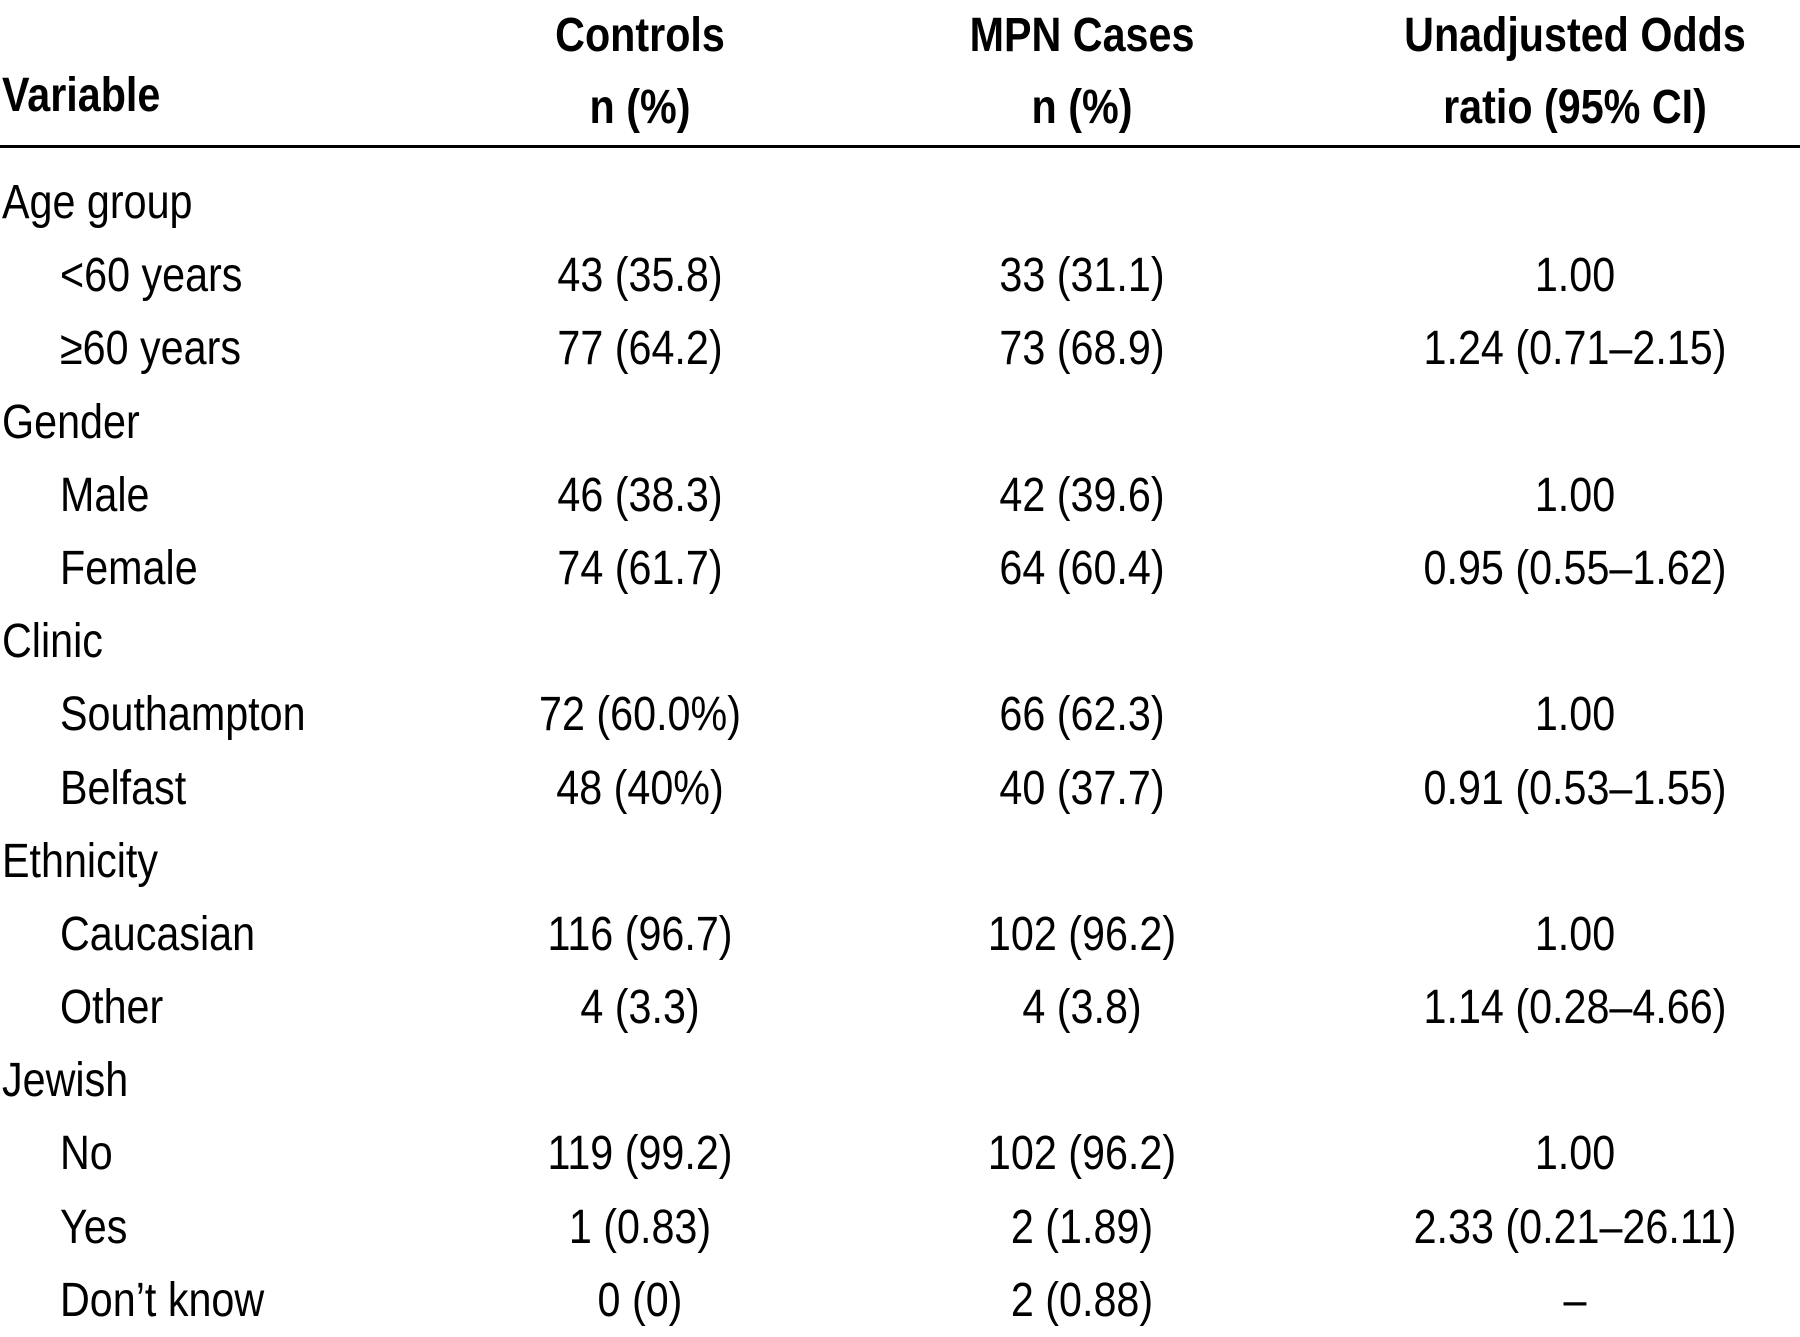 Image resolution: width=1800 pixels, height=1337 pixels. Describe the element at coordinates (112, 1008) in the screenshot. I see `row-label: Other` at that location.